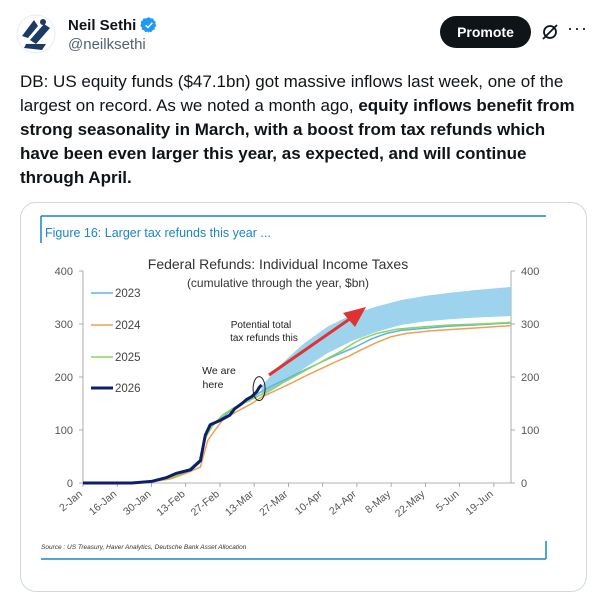  Describe the element at coordinates (70, 484) in the screenshot. I see `y-tick-label-left: 0` at that location.